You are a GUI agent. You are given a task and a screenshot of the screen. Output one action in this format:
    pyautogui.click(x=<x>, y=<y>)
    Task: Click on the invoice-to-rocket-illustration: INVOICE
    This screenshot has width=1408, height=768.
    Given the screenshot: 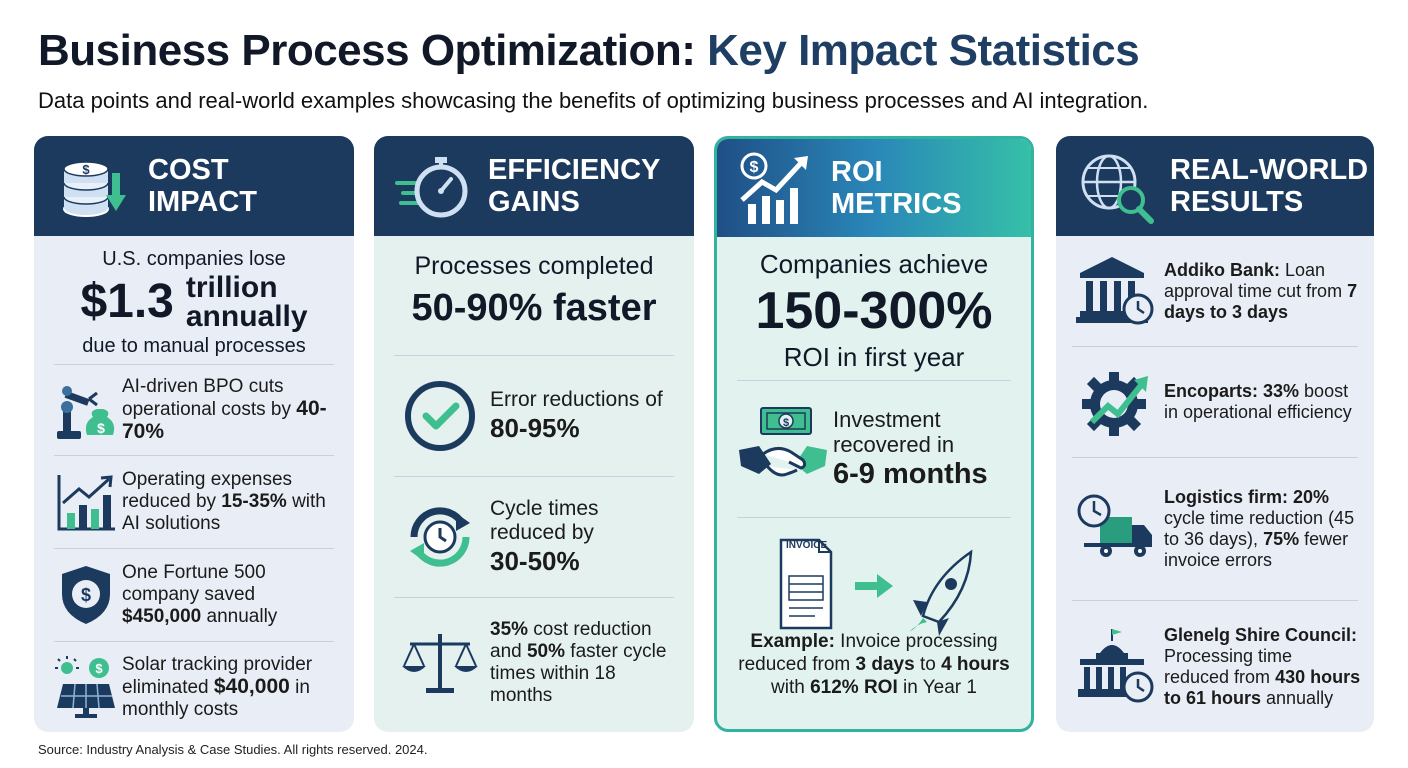 What is the action you would take?
    pyautogui.click(x=874, y=577)
    